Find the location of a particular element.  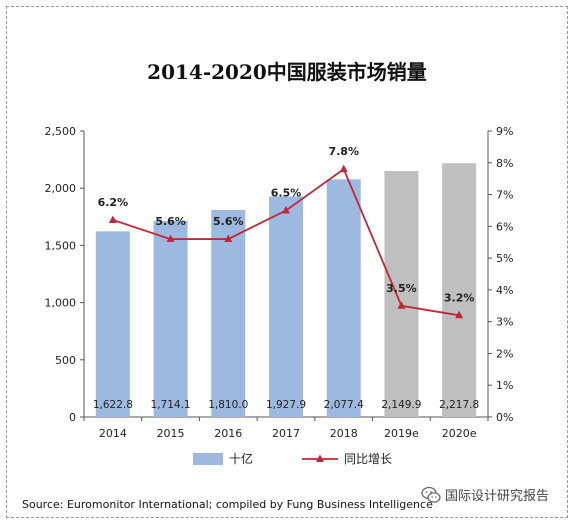

y-tick-right-label: 7% is located at coordinates (504, 195).